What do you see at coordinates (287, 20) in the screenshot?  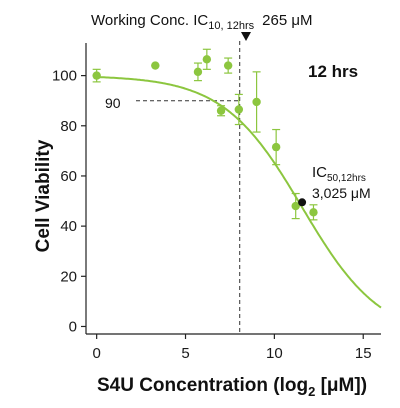 I see `working-conc-value: 265 μM` at bounding box center [287, 20].